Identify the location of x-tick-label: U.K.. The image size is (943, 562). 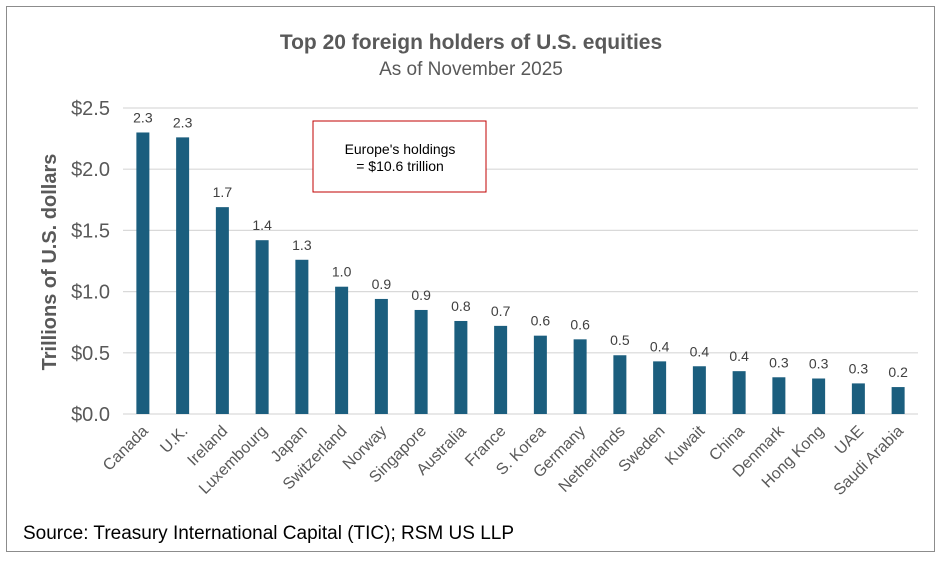
(174, 440).